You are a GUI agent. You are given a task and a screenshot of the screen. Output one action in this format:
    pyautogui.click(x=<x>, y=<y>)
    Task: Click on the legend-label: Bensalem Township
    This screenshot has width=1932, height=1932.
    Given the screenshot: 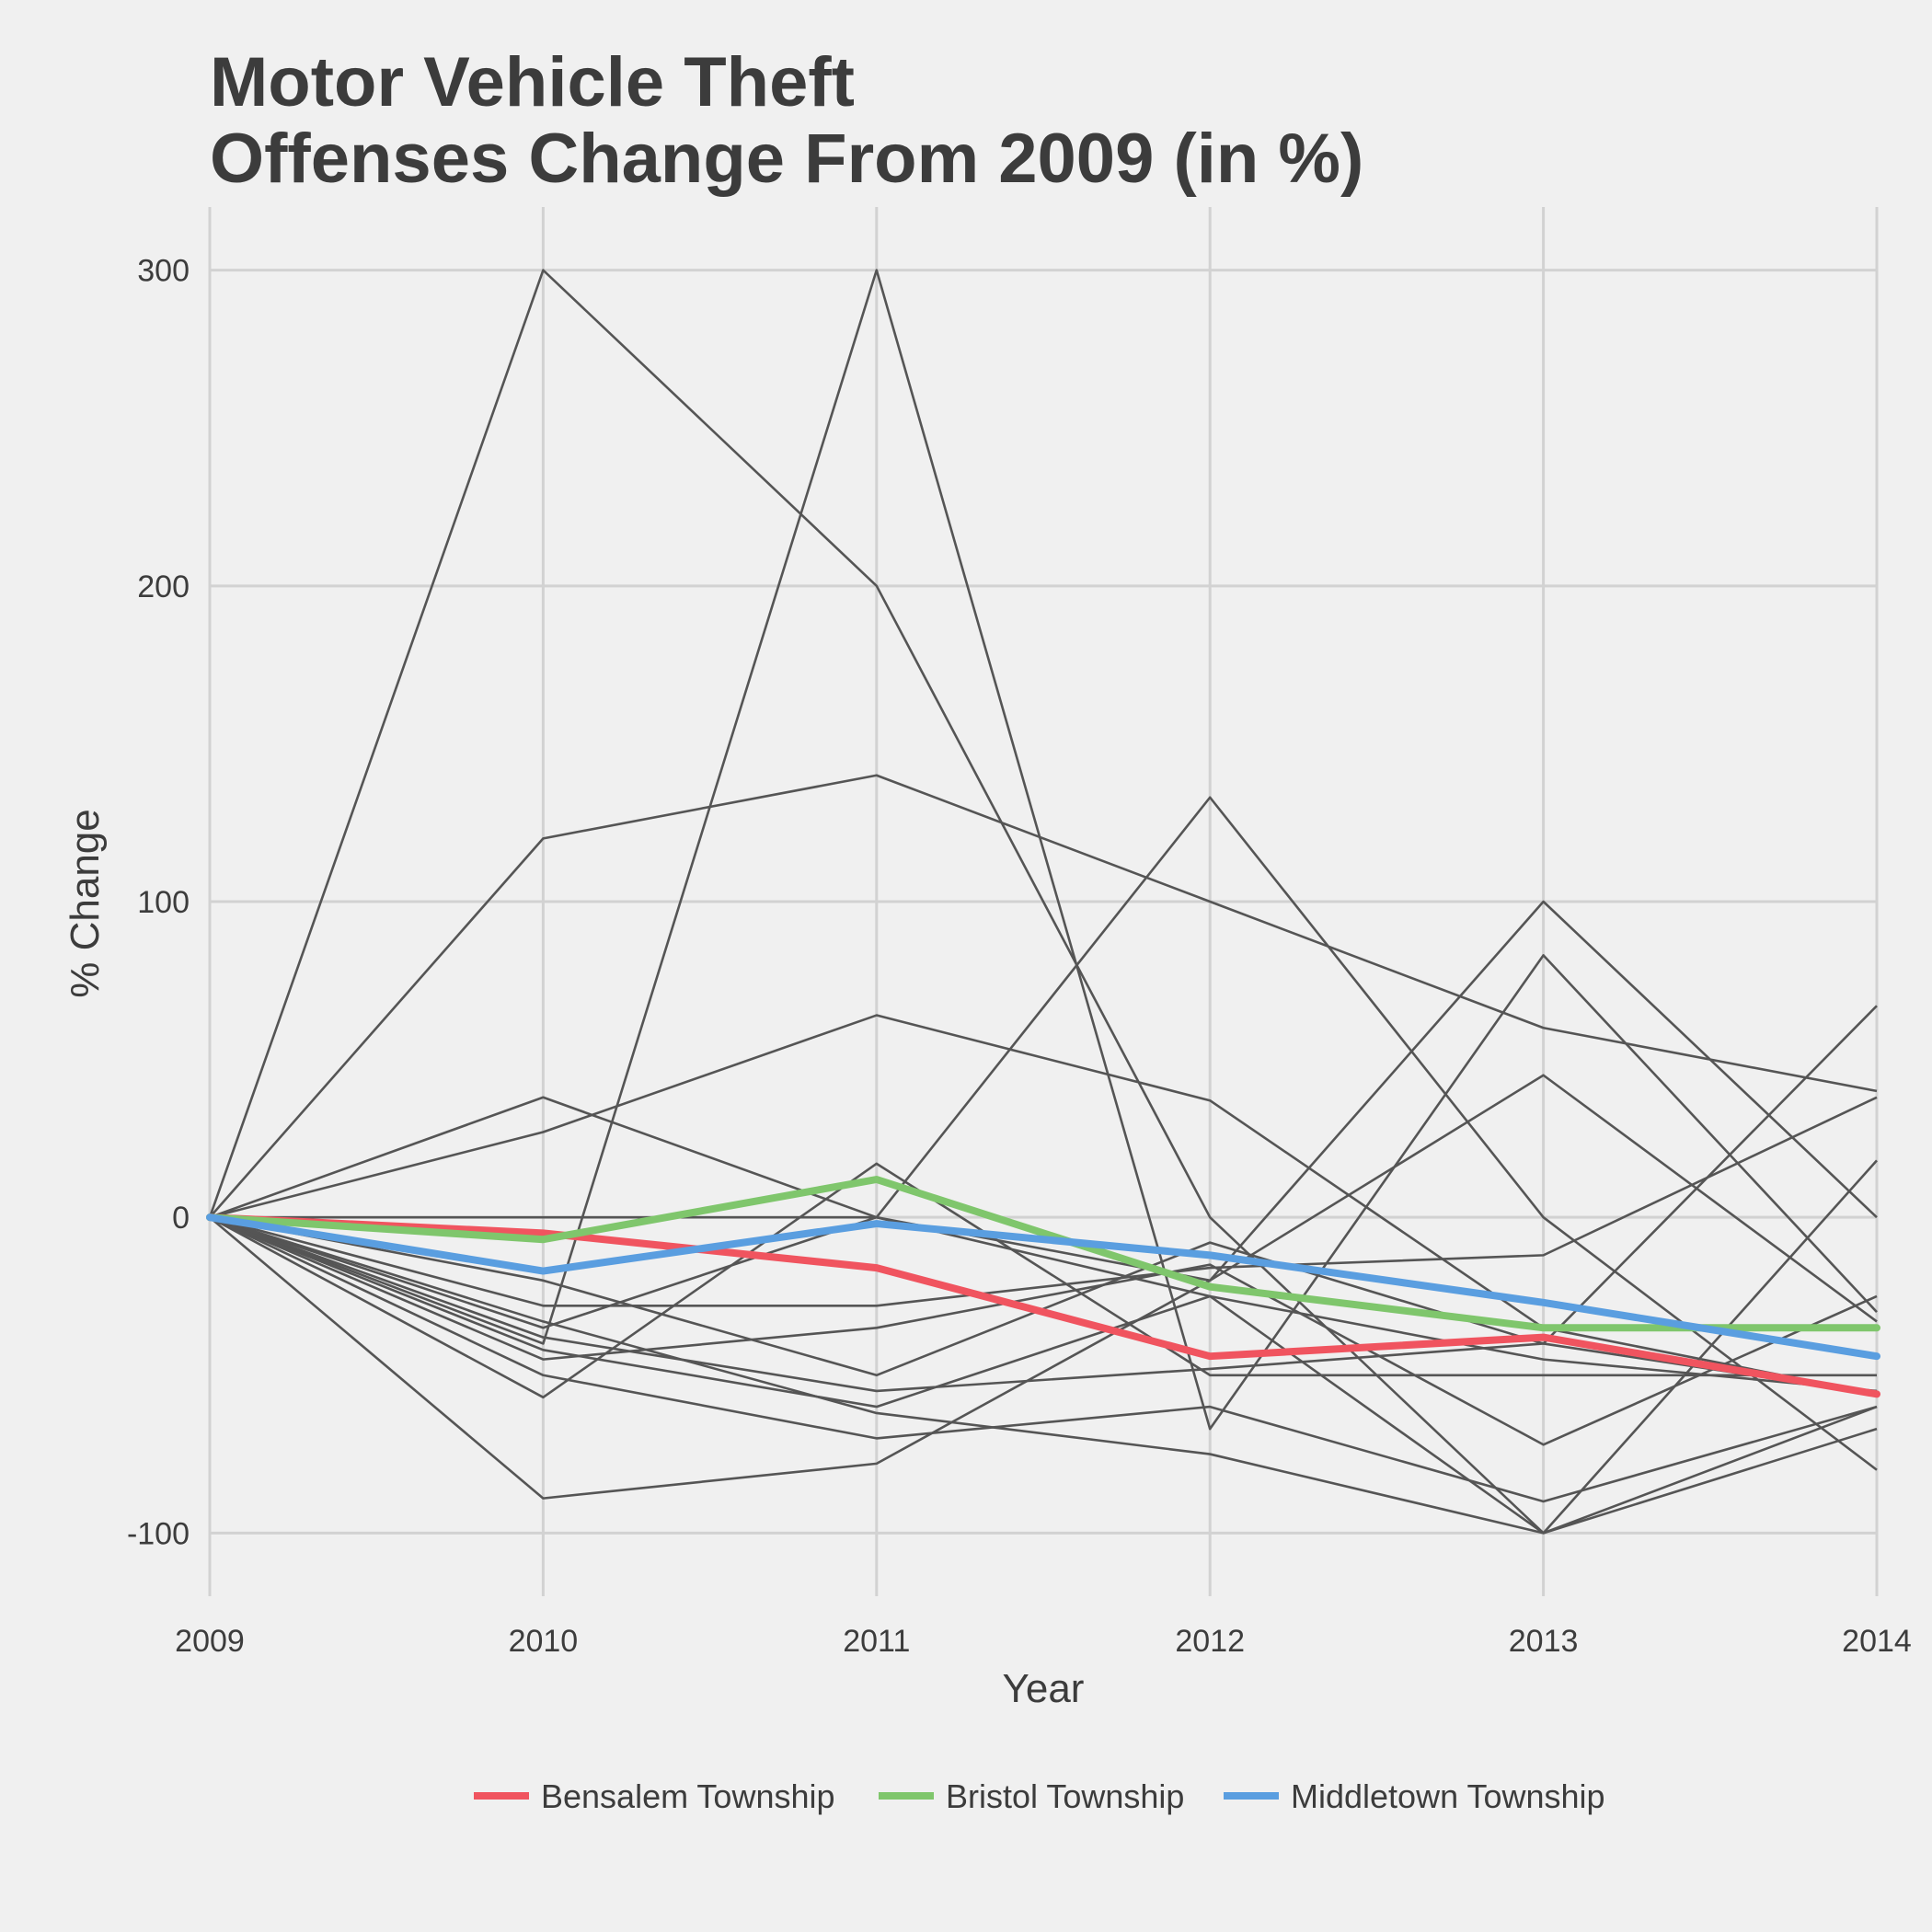 What is the action you would take?
    pyautogui.click(x=688, y=1796)
    